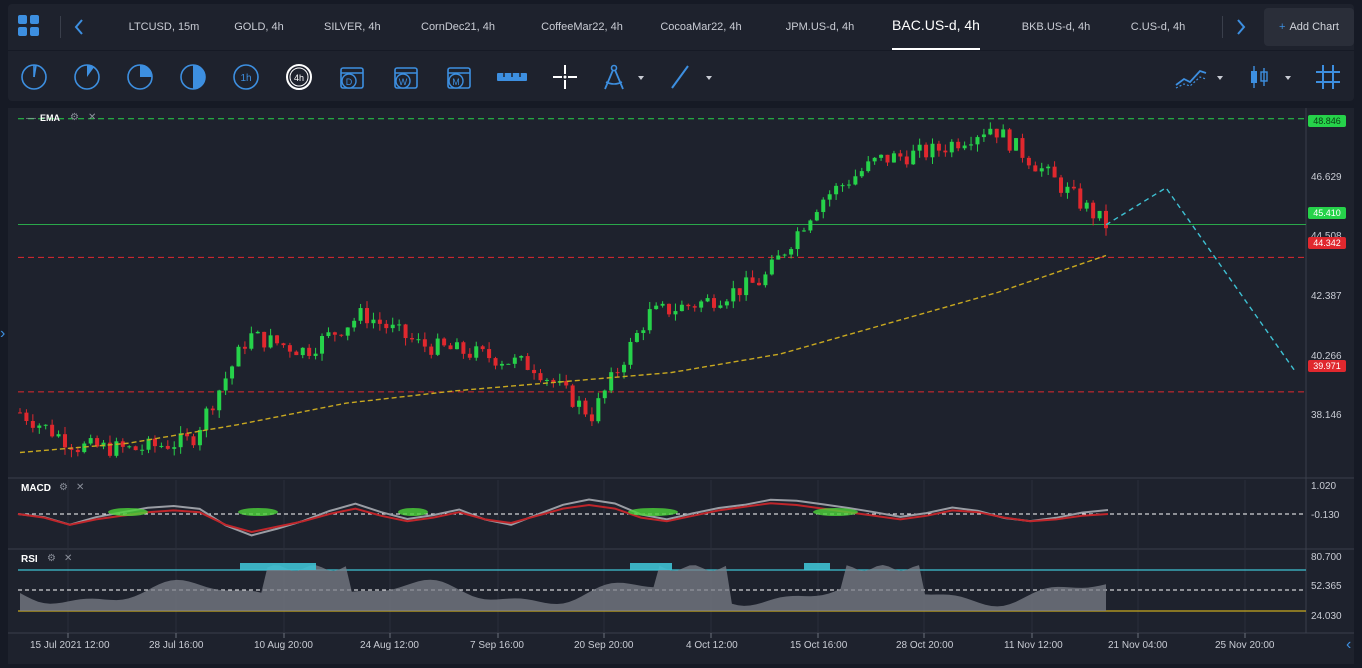 The height and width of the screenshot is (668, 1362). What do you see at coordinates (604, 645) in the screenshot?
I see `time-axis-label: 20 Sep 20:00` at bounding box center [604, 645].